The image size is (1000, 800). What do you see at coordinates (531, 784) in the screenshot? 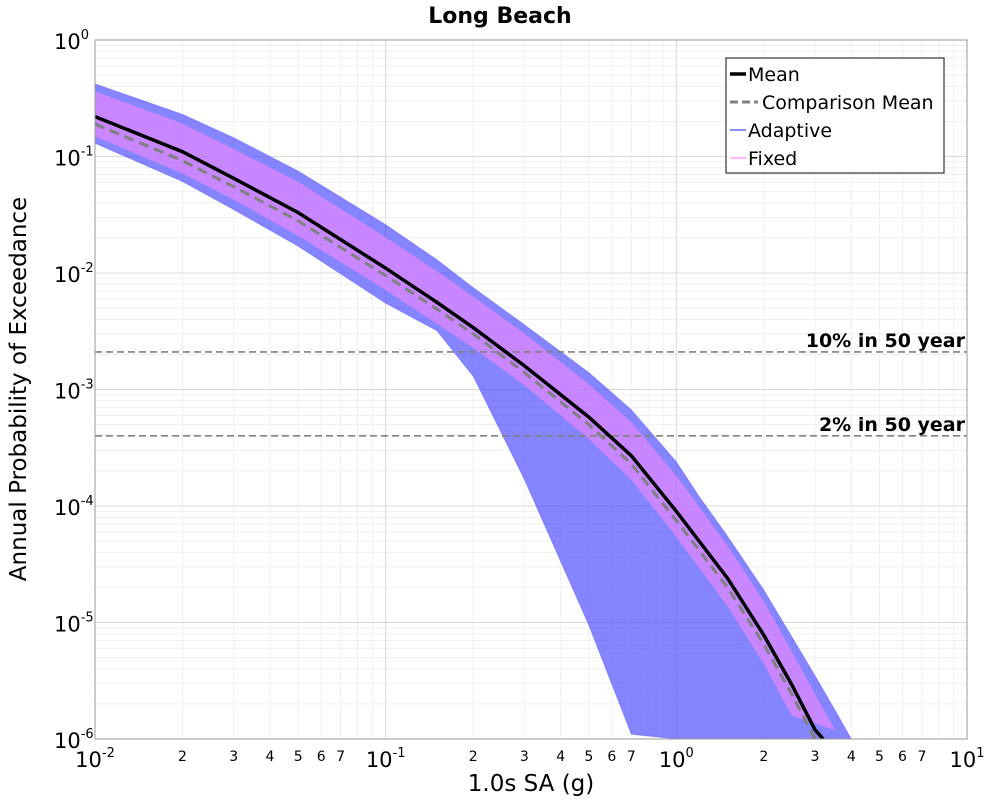
I see `x-axis-label: 1.0s SA (g)` at bounding box center [531, 784].